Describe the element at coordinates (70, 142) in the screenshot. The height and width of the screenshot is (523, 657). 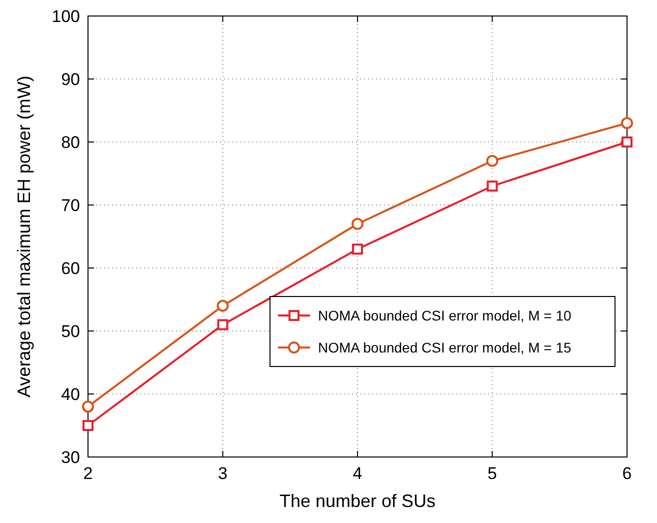
I see `y-tick-label: 80` at that location.